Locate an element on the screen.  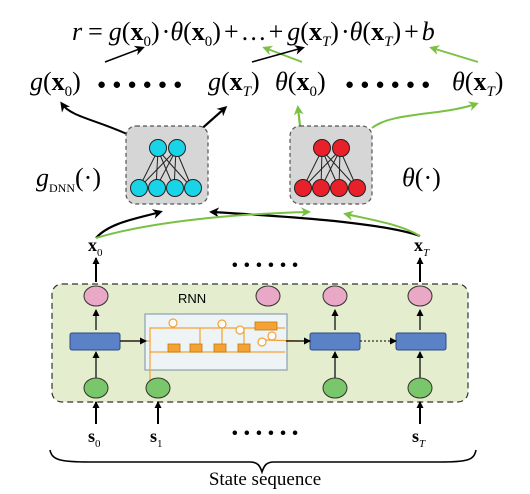
state-sequence-caption: State sequence is located at coordinates (265, 479).